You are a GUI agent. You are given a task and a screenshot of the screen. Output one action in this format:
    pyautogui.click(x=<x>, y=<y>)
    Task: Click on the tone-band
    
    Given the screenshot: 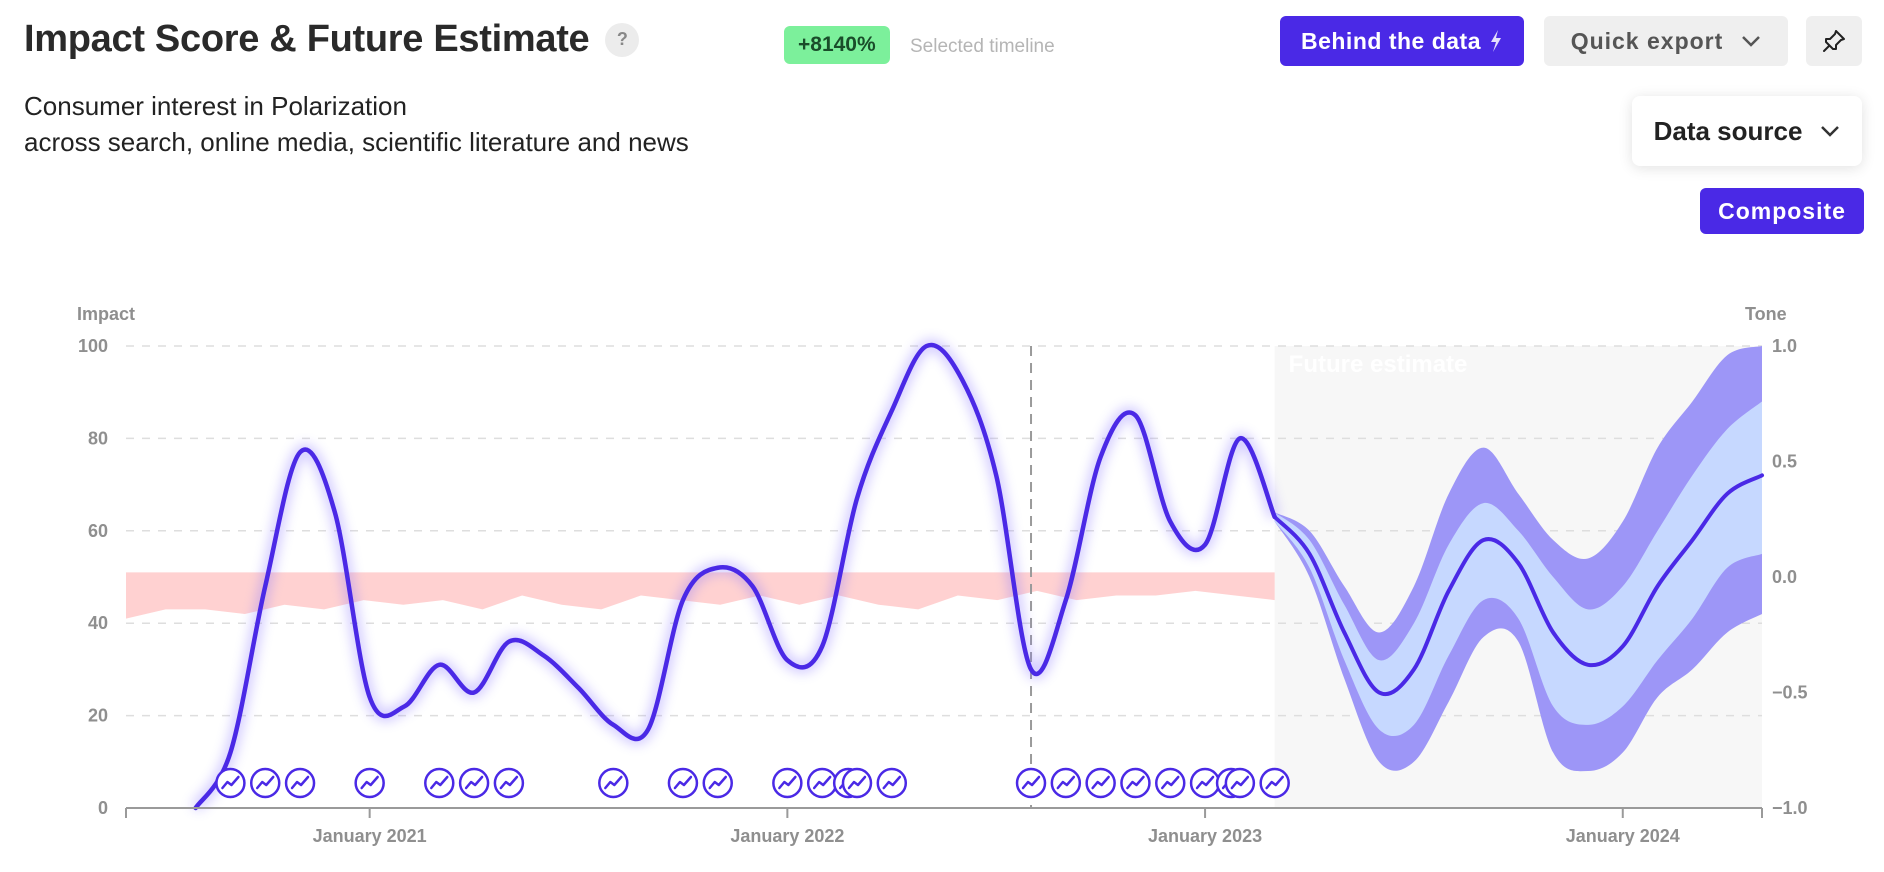 What is the action you would take?
    pyautogui.click(x=700, y=595)
    